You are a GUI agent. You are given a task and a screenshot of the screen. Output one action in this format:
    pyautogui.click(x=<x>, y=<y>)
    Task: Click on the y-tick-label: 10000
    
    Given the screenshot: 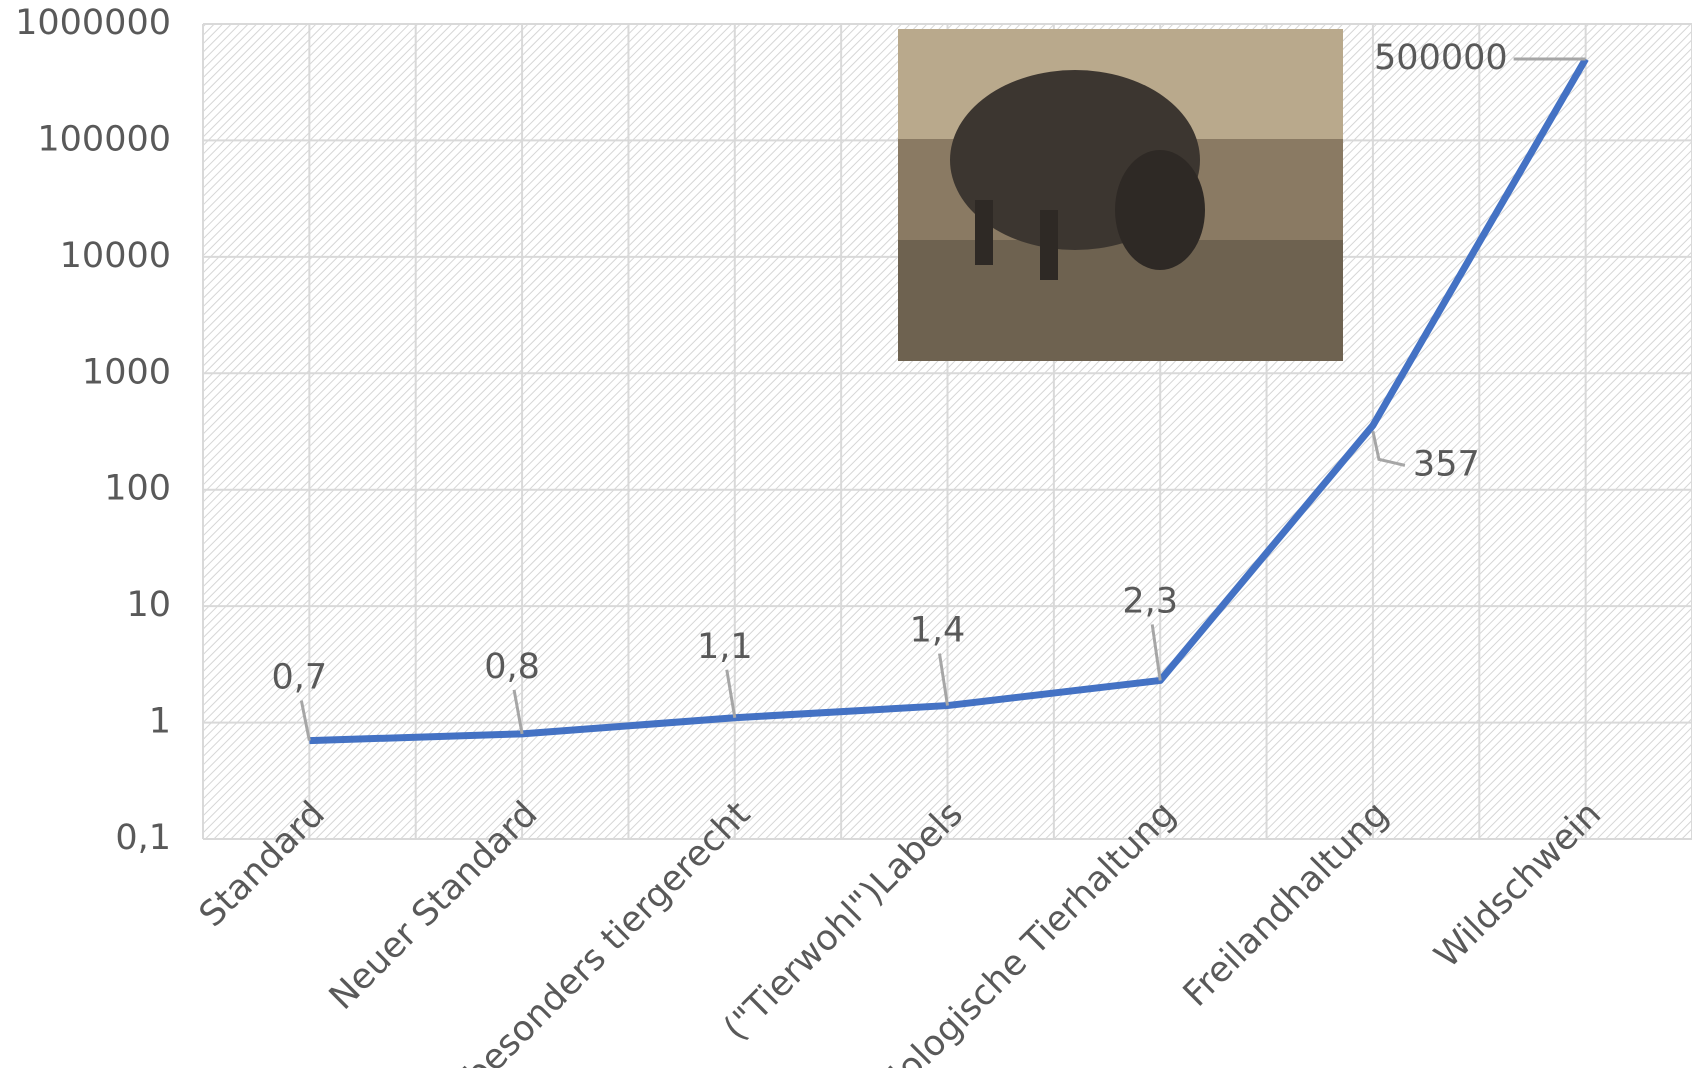 What is the action you would take?
    pyautogui.click(x=115, y=256)
    